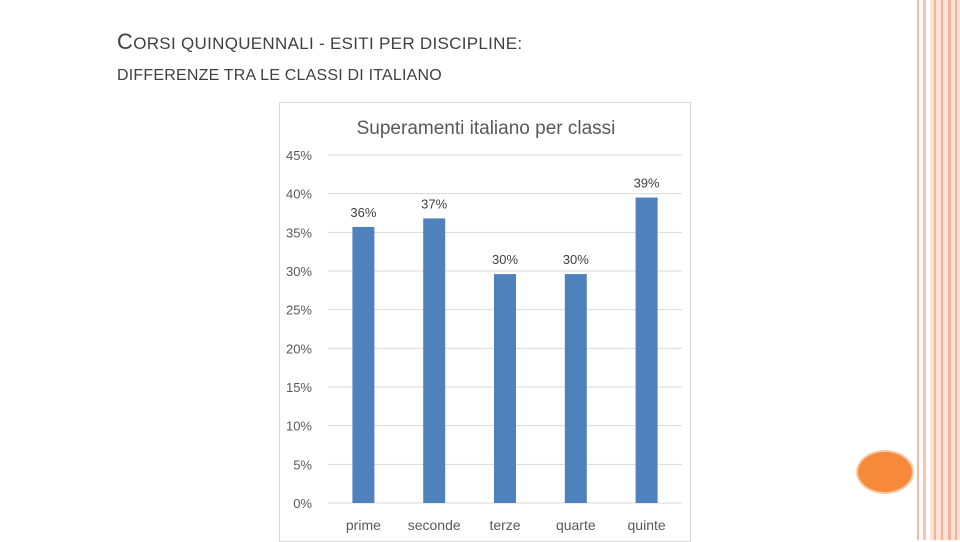  What do you see at coordinates (363, 525) in the screenshot?
I see `x-tick-label-prime: prime` at bounding box center [363, 525].